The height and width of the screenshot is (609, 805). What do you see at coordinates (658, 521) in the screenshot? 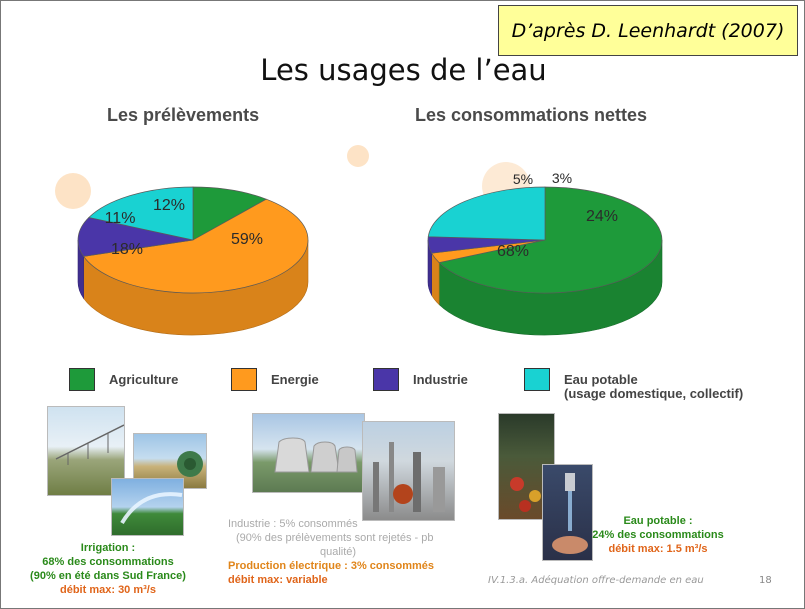
I see `caption-line: Eau potable :` at bounding box center [658, 521].